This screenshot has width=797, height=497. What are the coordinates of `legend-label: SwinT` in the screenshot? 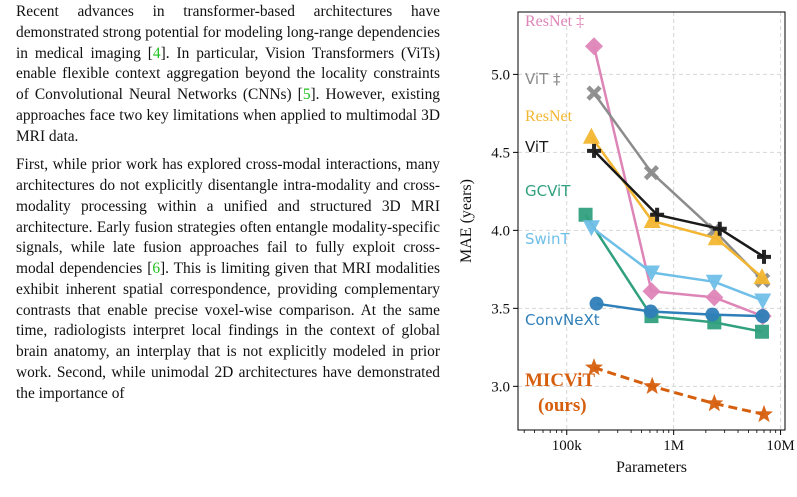 It's located at (547, 239).